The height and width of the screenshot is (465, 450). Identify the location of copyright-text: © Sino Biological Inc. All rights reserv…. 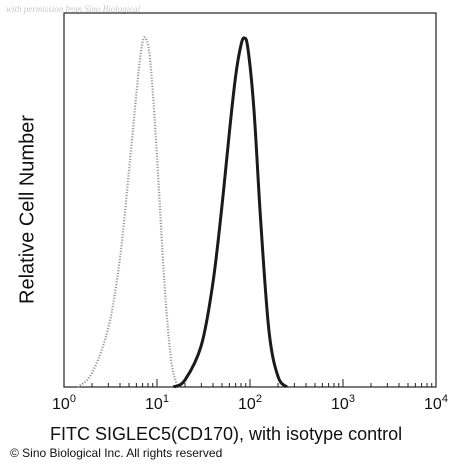
(116, 453).